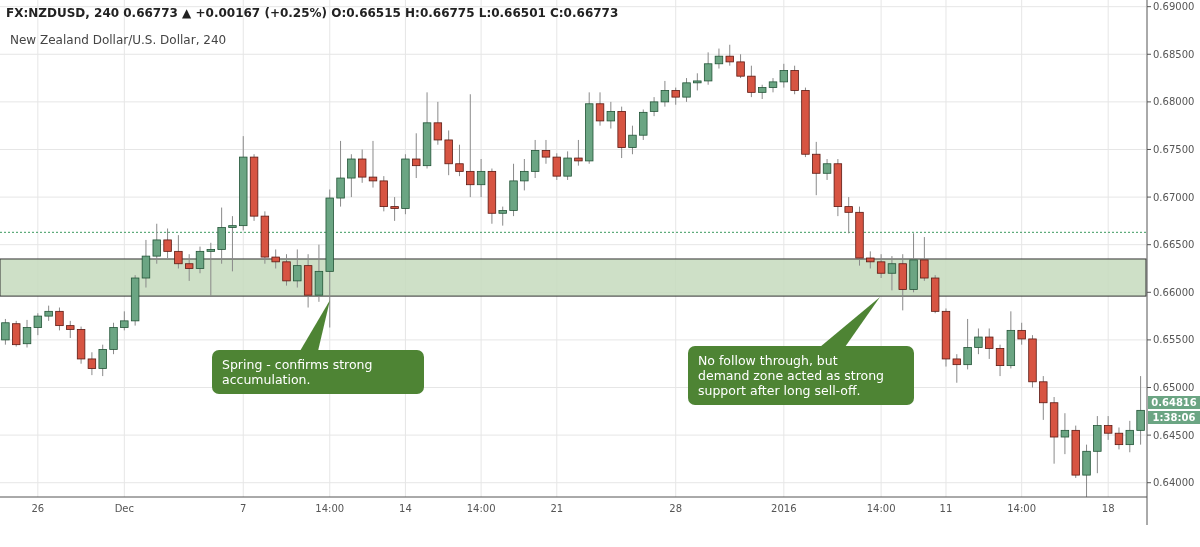 This screenshot has height=547, width=1200. I want to click on y-tick-label: 0.68500, so click(1174, 54).